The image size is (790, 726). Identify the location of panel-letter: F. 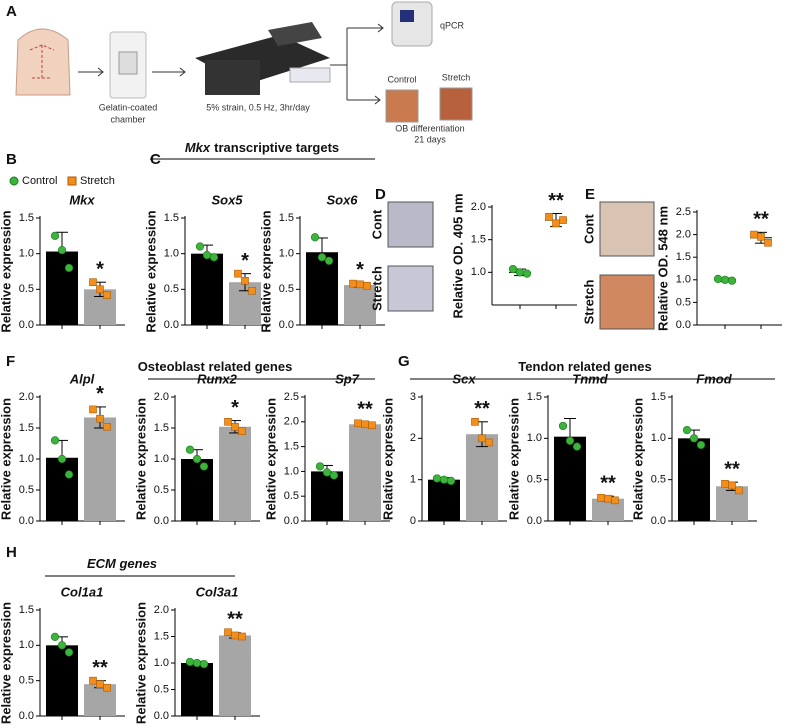
(10, 361).